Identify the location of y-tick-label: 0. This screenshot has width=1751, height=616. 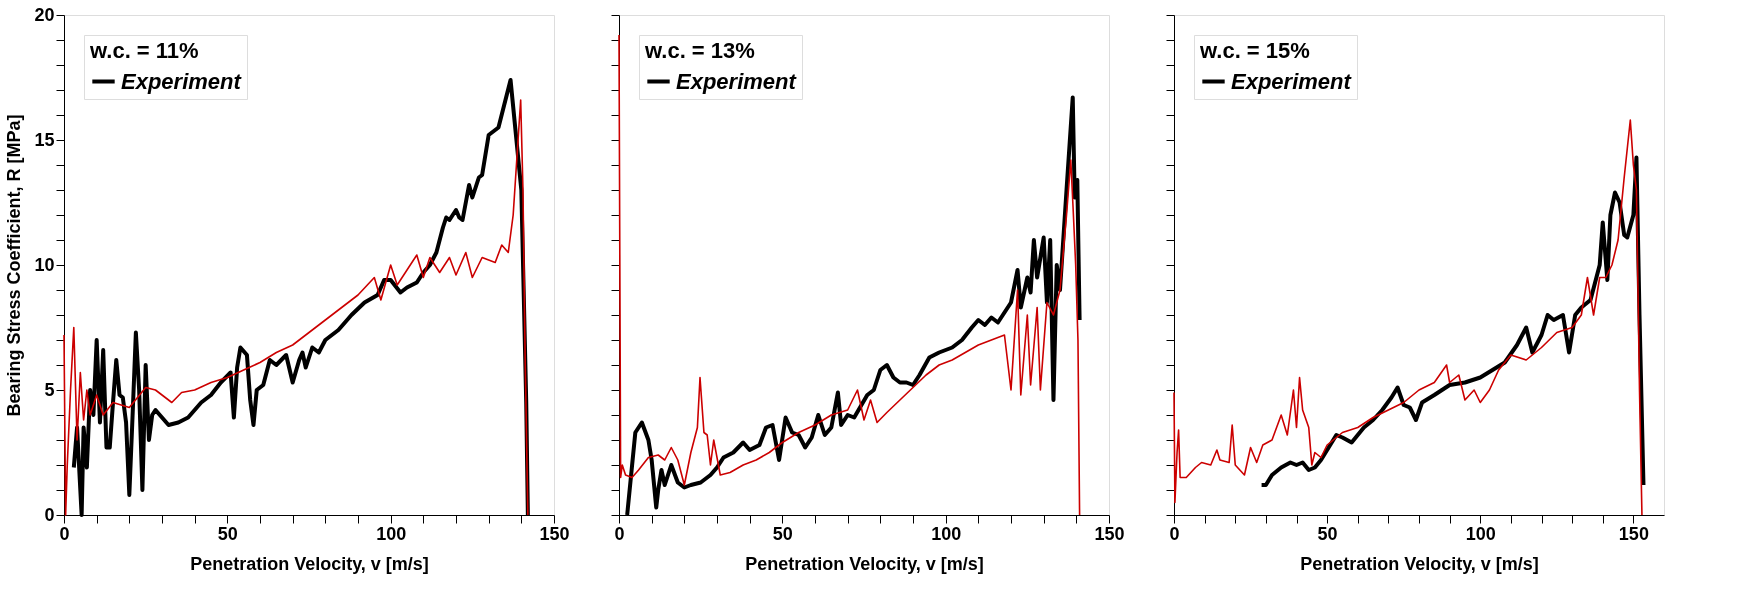
(49, 514).